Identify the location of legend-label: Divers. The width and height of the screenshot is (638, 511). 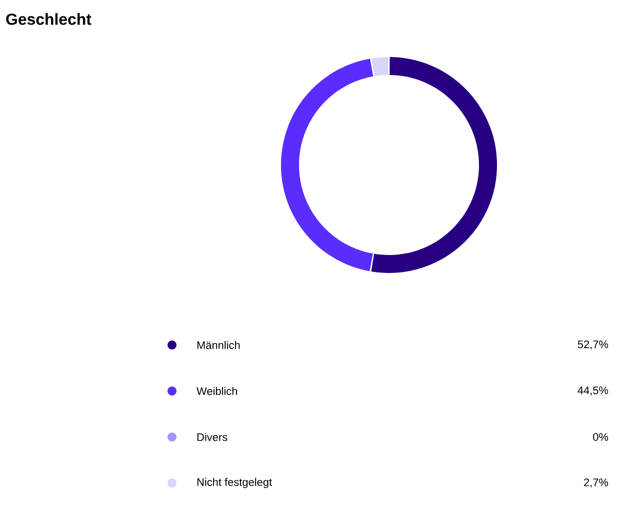
(212, 437).